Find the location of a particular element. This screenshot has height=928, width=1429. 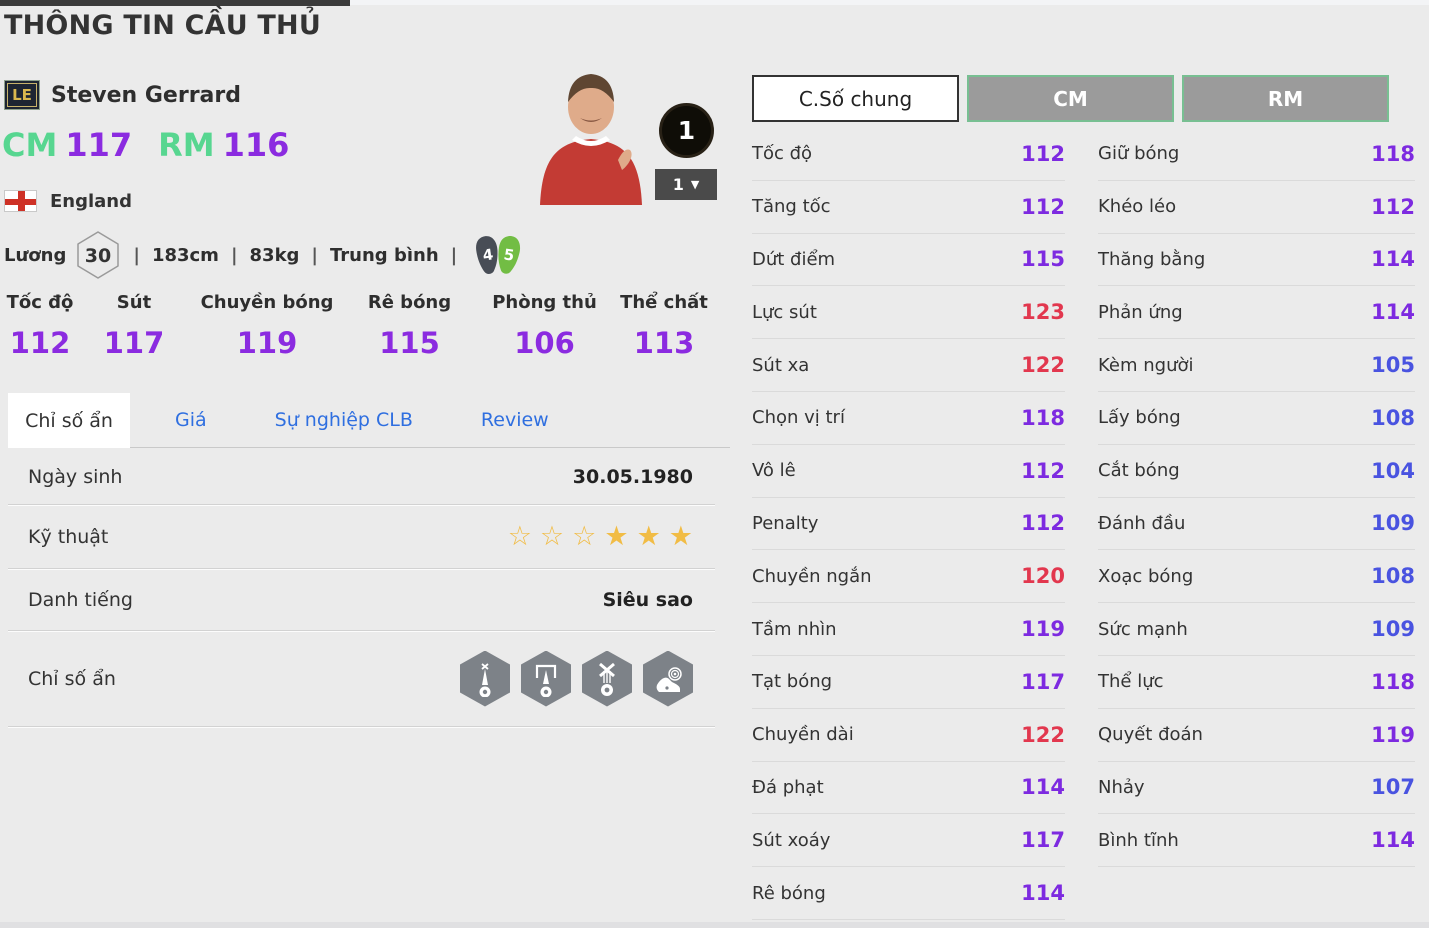

stat-label: Đánh đầu is located at coordinates (1142, 523).